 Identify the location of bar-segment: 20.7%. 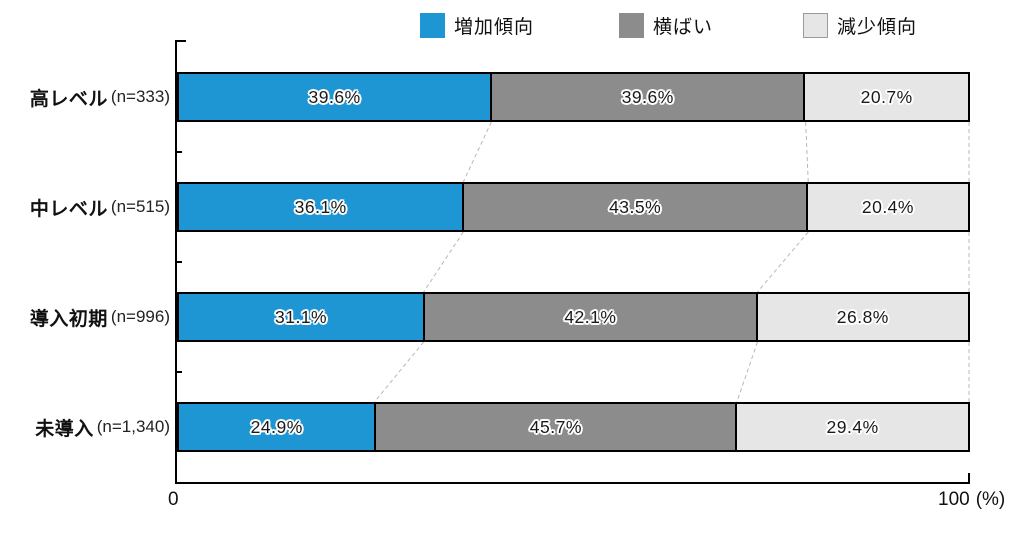
(885, 97).